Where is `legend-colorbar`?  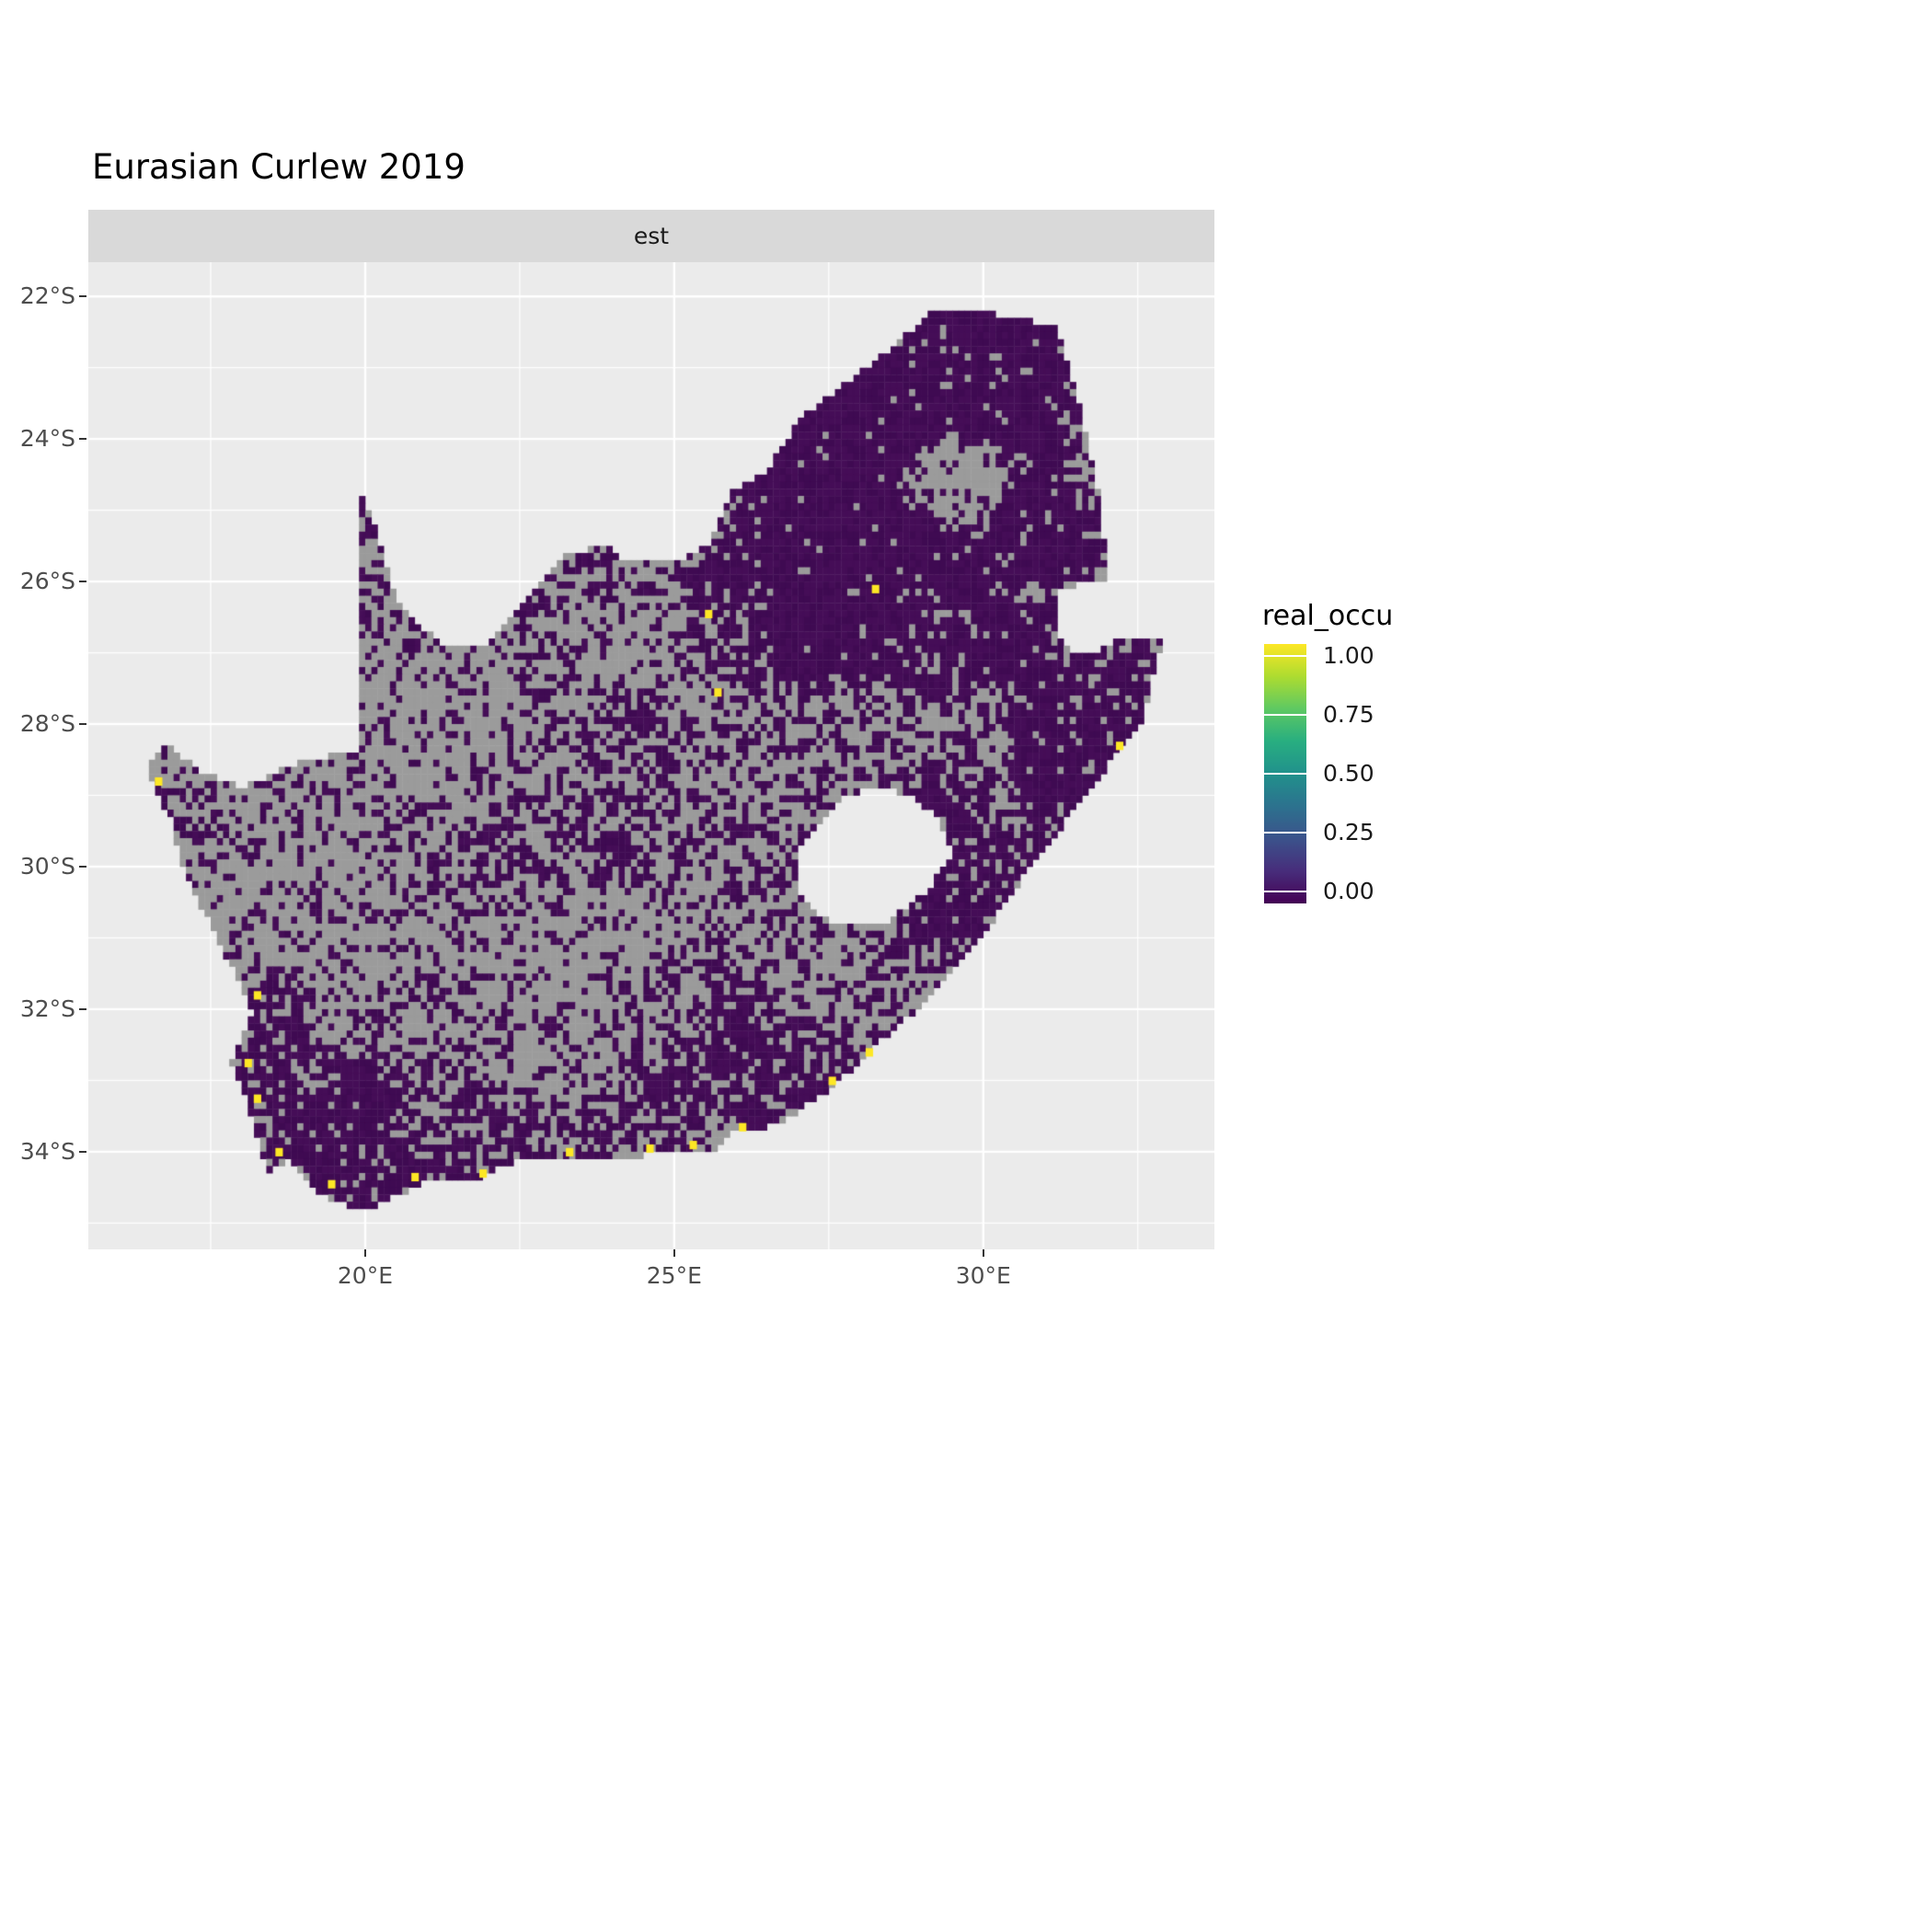
legend-colorbar is located at coordinates (1285, 773).